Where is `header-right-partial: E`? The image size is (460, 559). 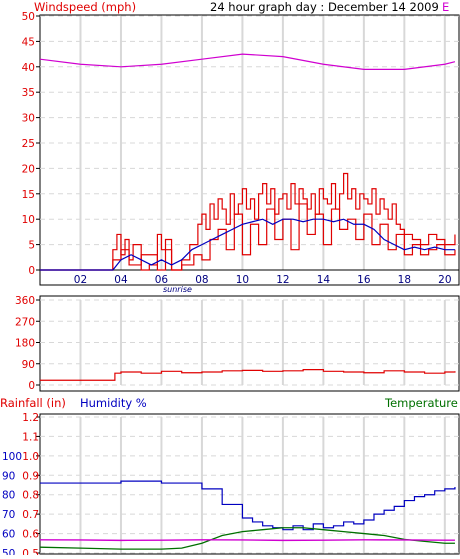
header-right-partial: E is located at coordinates (445, 7).